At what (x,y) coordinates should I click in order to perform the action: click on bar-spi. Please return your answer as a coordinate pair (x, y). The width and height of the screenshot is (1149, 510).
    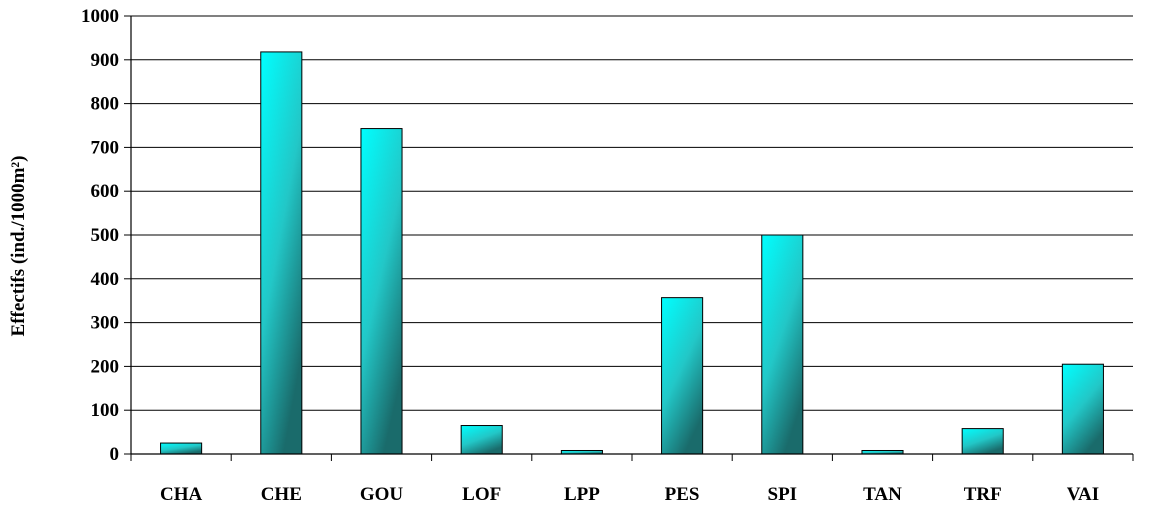
    Looking at the image, I should click on (782, 344).